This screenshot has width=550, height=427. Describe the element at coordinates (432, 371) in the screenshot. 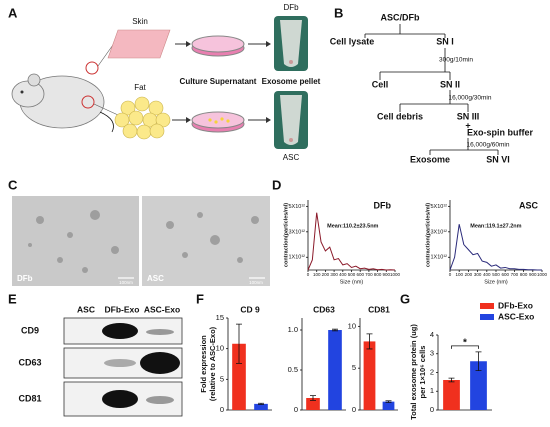

I see `y-tick-label: 2` at that location.